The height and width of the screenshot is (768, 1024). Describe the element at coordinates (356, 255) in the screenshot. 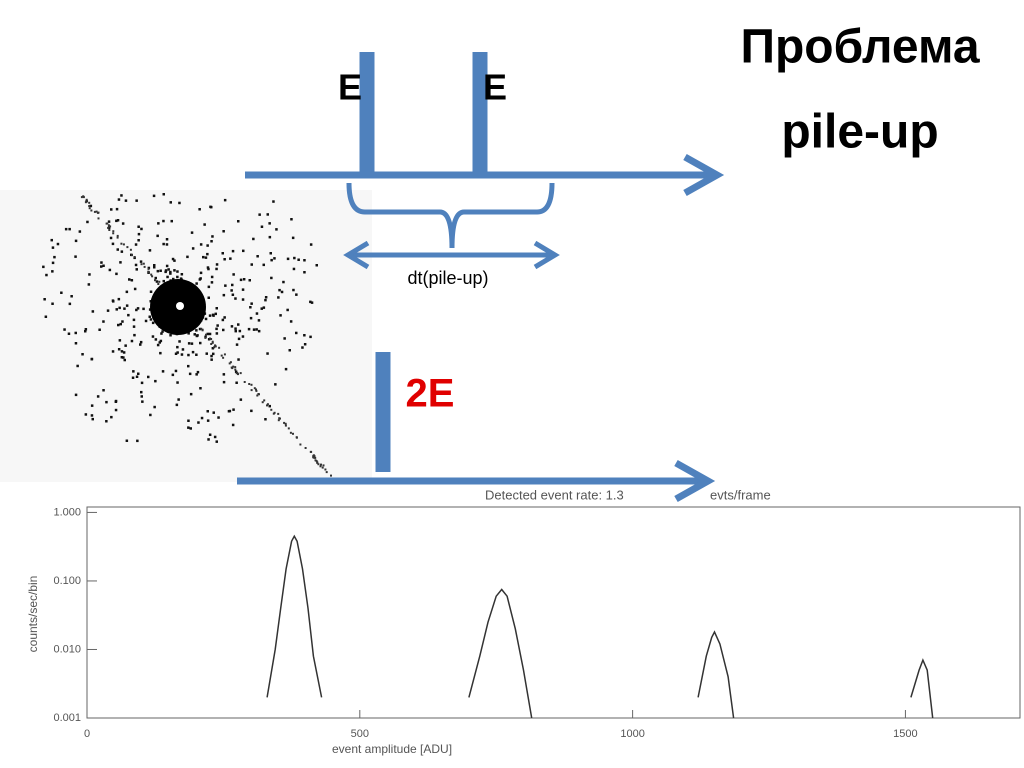

I see `arrow-head` at that location.